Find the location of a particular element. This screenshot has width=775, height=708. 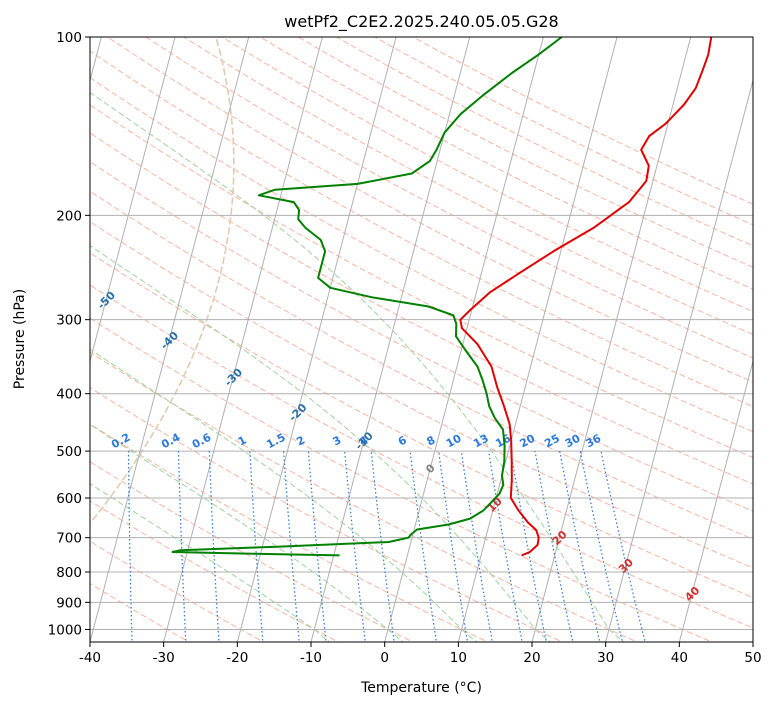

mixing-ratio-label: 25 is located at coordinates (552, 441).